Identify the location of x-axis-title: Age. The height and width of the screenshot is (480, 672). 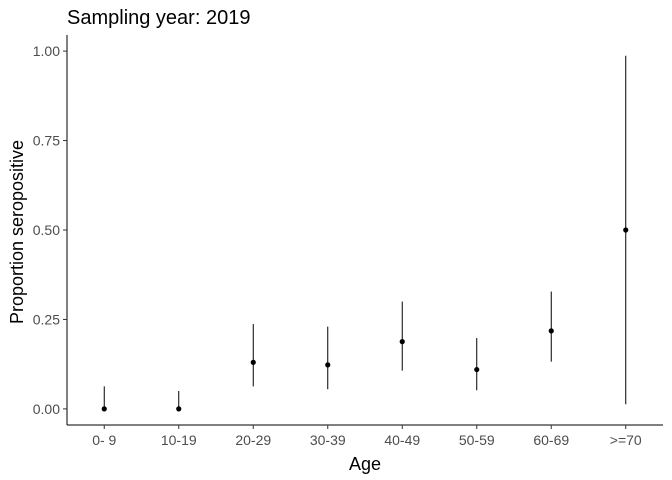
(365, 464).